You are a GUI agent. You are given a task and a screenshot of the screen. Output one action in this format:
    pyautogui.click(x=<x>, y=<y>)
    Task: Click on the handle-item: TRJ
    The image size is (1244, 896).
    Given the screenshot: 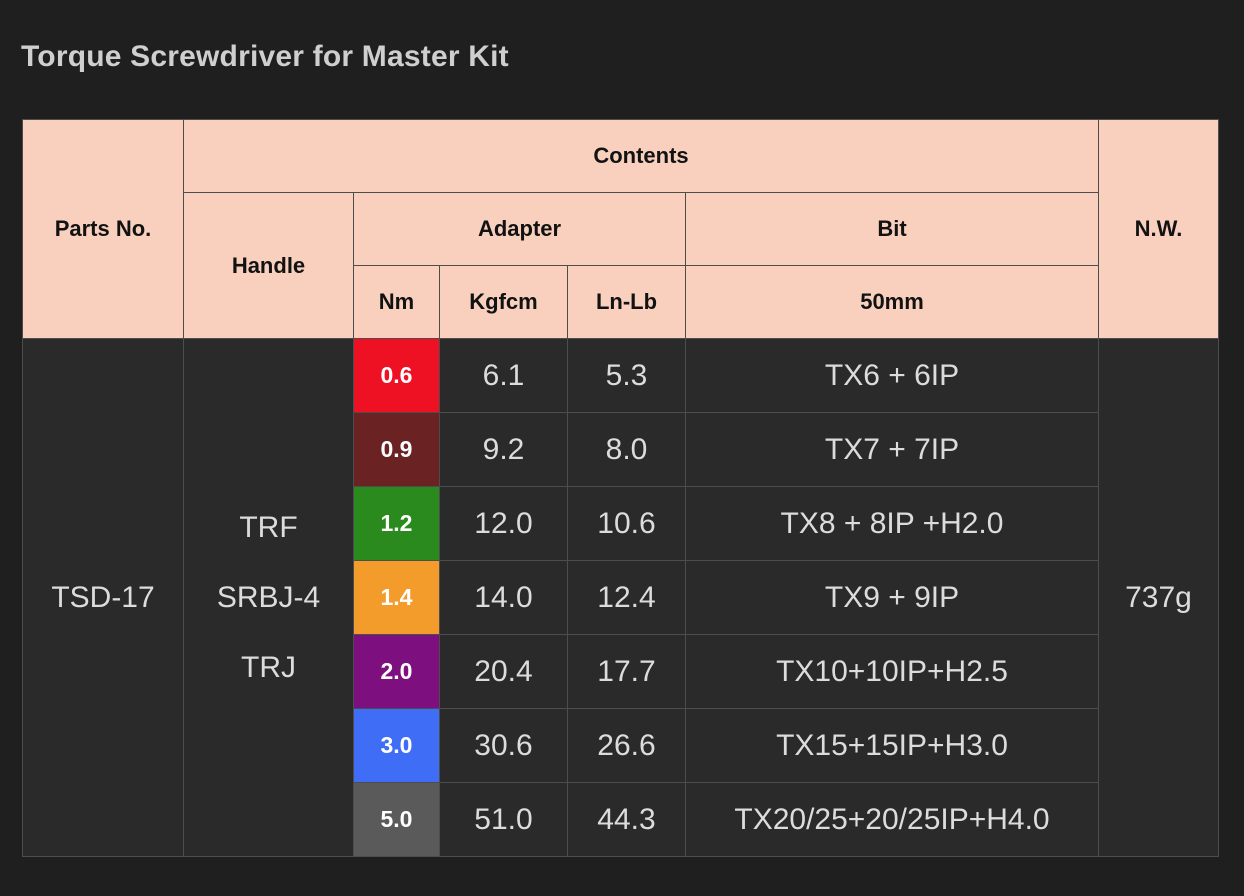 What is the action you would take?
    pyautogui.click(x=268, y=667)
    